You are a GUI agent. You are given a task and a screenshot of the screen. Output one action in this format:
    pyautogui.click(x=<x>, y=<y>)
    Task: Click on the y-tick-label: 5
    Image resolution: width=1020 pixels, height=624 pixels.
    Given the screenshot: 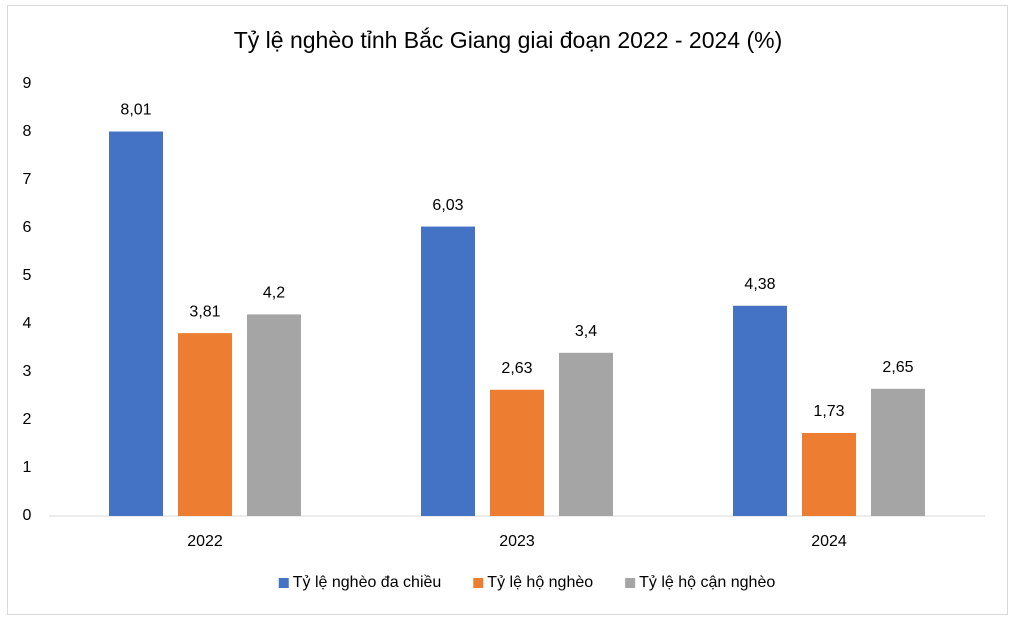 What is the action you would take?
    pyautogui.click(x=27, y=275)
    